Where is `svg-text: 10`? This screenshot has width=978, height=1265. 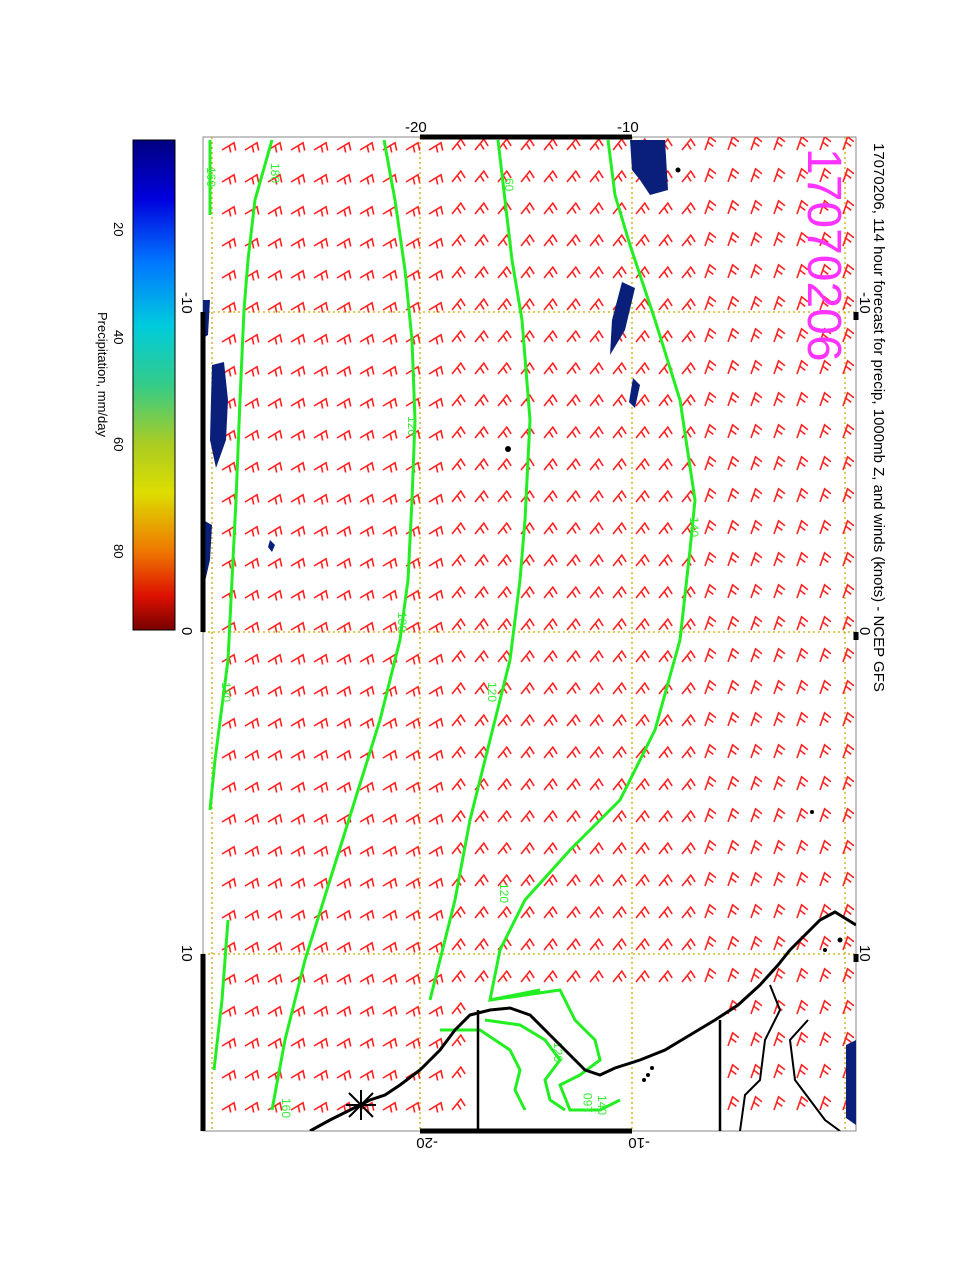 svg-text: 10 is located at coordinates (186, 953).